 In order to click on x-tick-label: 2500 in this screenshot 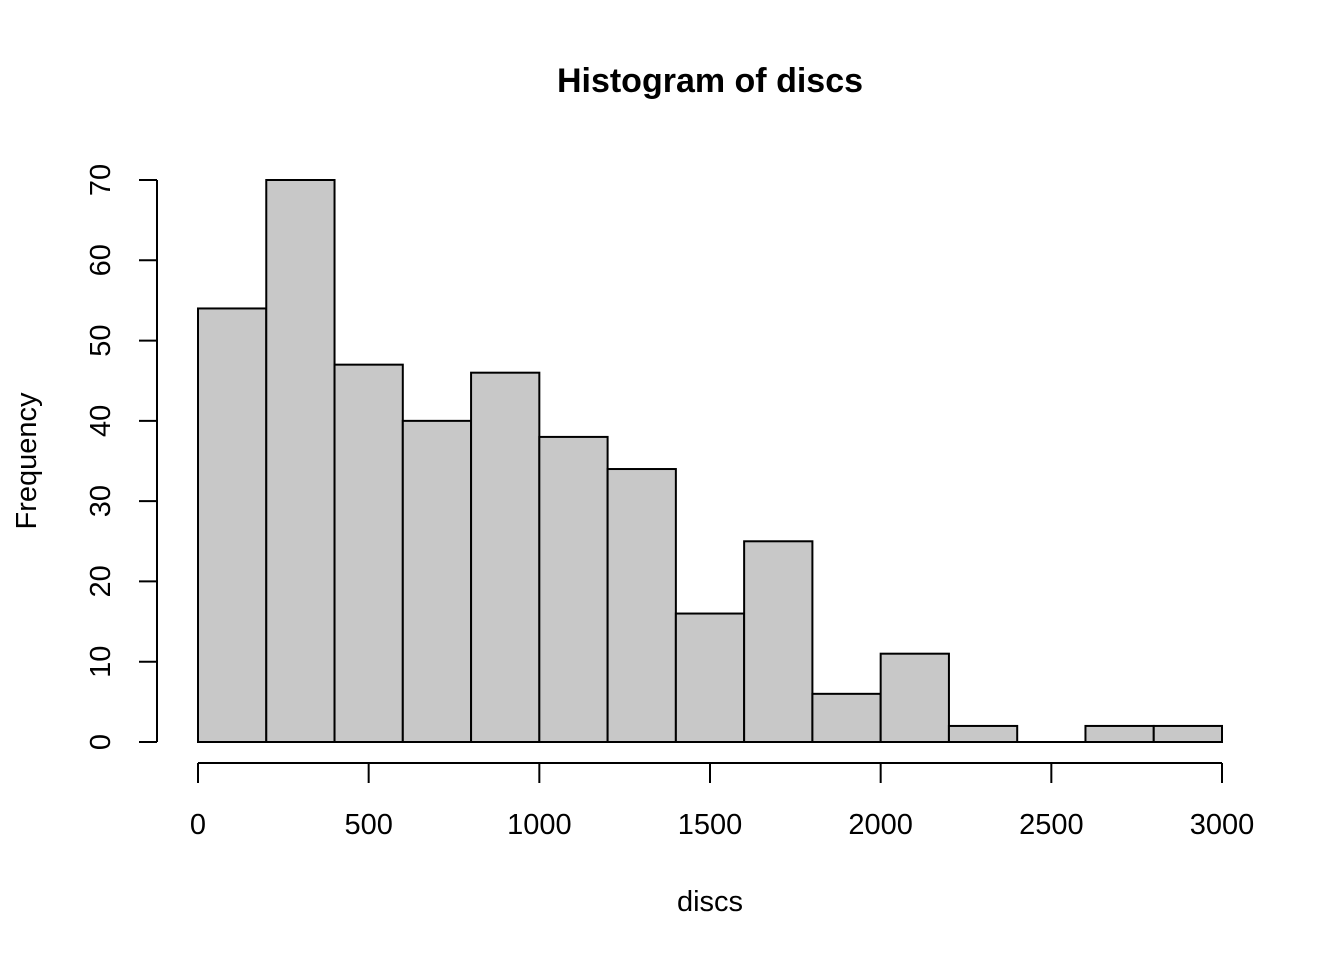, I will do `click(1051, 825)`.